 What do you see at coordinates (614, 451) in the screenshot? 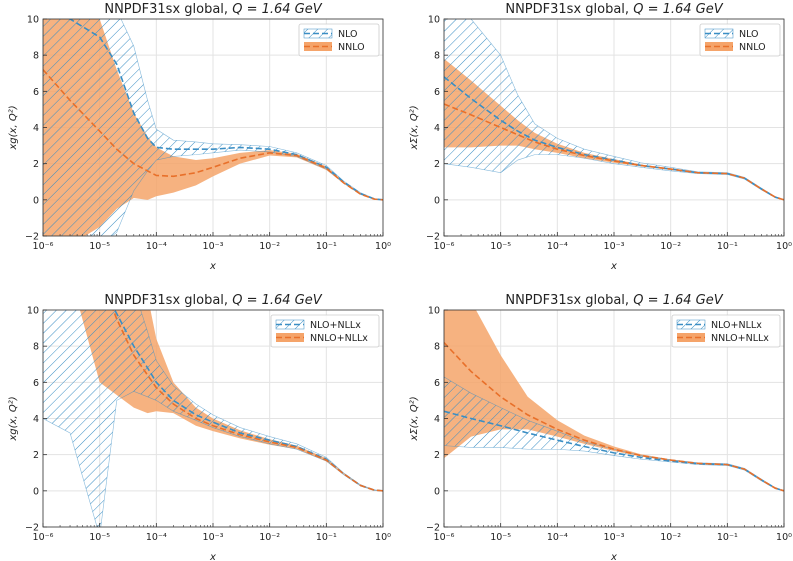
I see `line-nlo-nllx` at bounding box center [614, 451].